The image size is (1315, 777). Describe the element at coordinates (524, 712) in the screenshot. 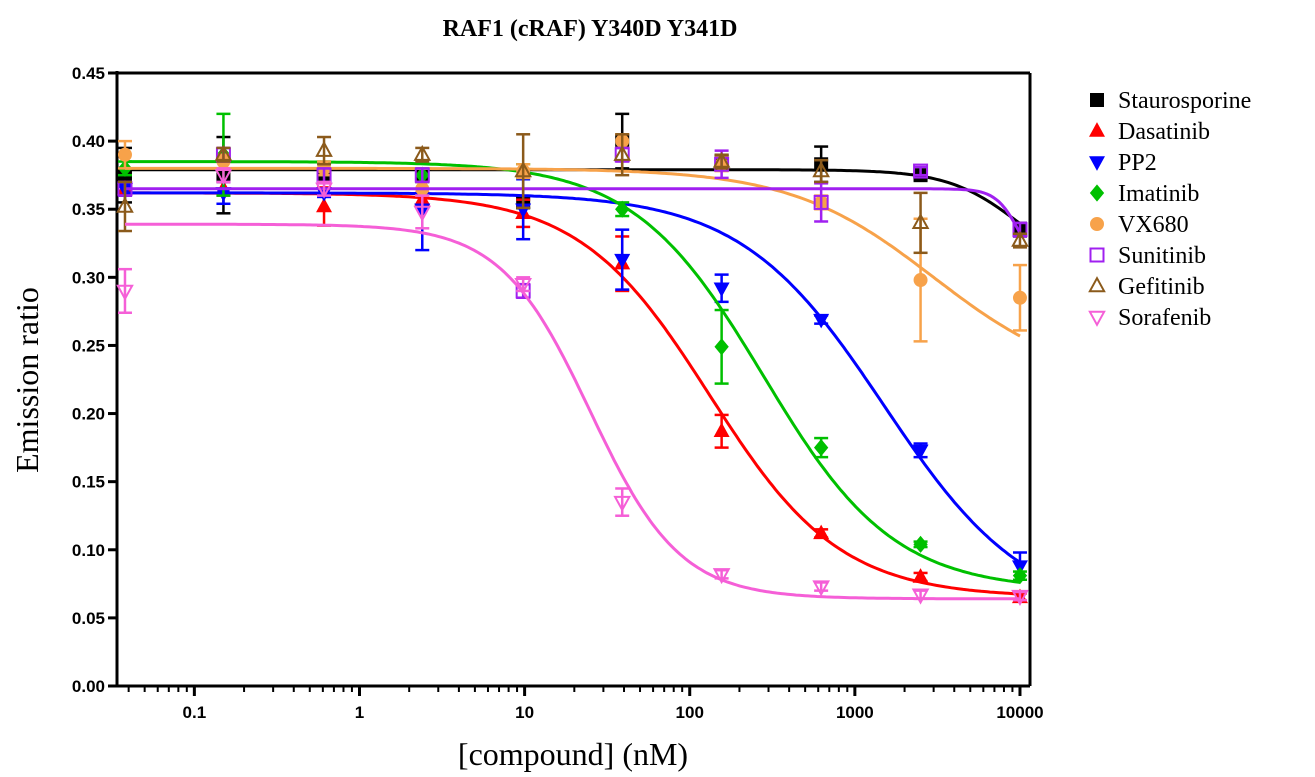

I see `x-tick-label: 10` at that location.